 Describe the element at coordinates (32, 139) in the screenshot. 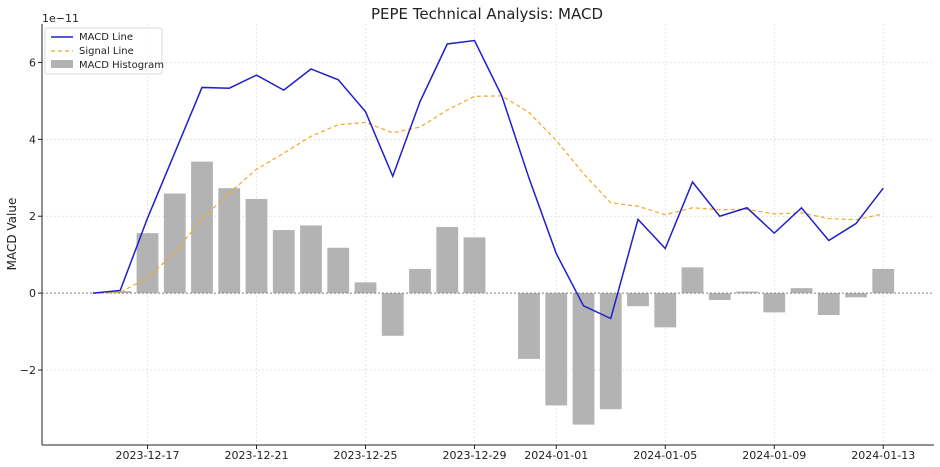

I see `y-tick-label: 4` at that location.